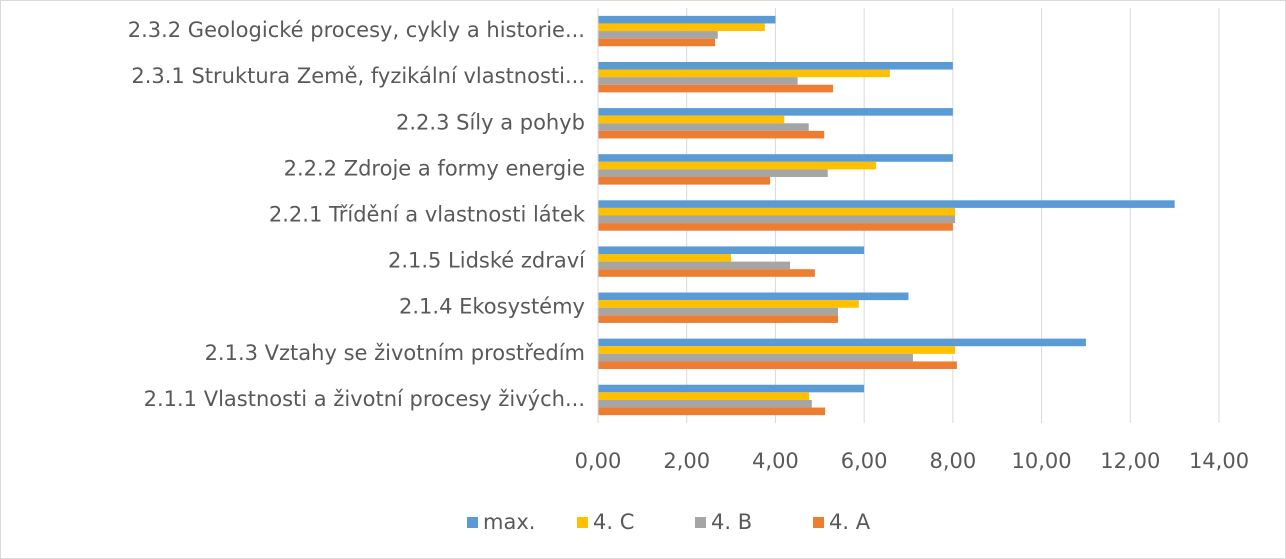  Describe the element at coordinates (434, 168) in the screenshot. I see `y-tick-label: 2.2.2 Zdroje a formy energie` at that location.